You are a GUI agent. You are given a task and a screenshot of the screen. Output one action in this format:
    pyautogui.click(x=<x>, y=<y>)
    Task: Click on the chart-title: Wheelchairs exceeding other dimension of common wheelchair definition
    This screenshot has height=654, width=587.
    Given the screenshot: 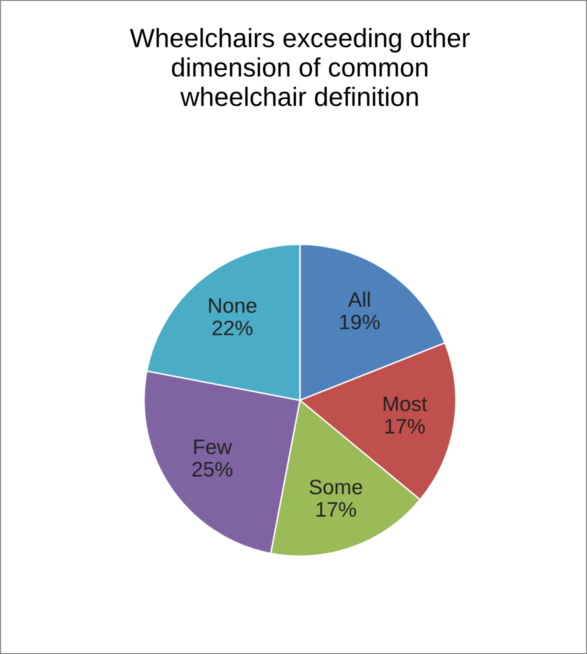 What is the action you would take?
    pyautogui.click(x=300, y=67)
    